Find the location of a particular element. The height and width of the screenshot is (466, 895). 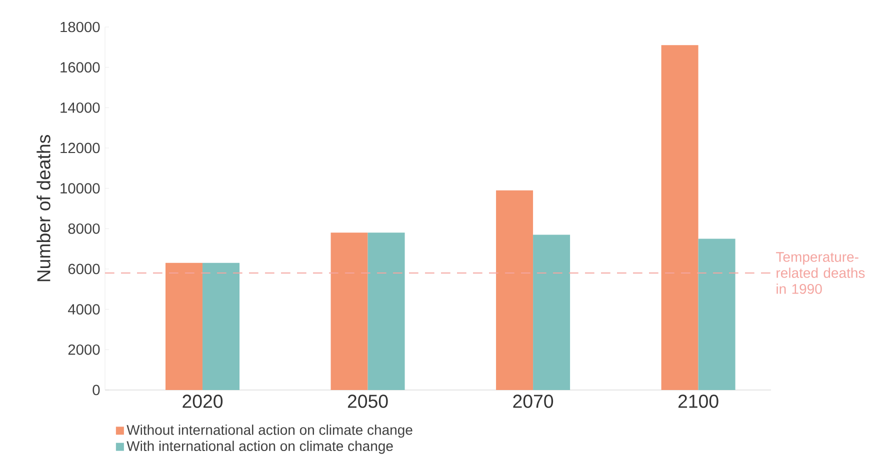

y-tick-label: 14000 is located at coordinates (80, 107).